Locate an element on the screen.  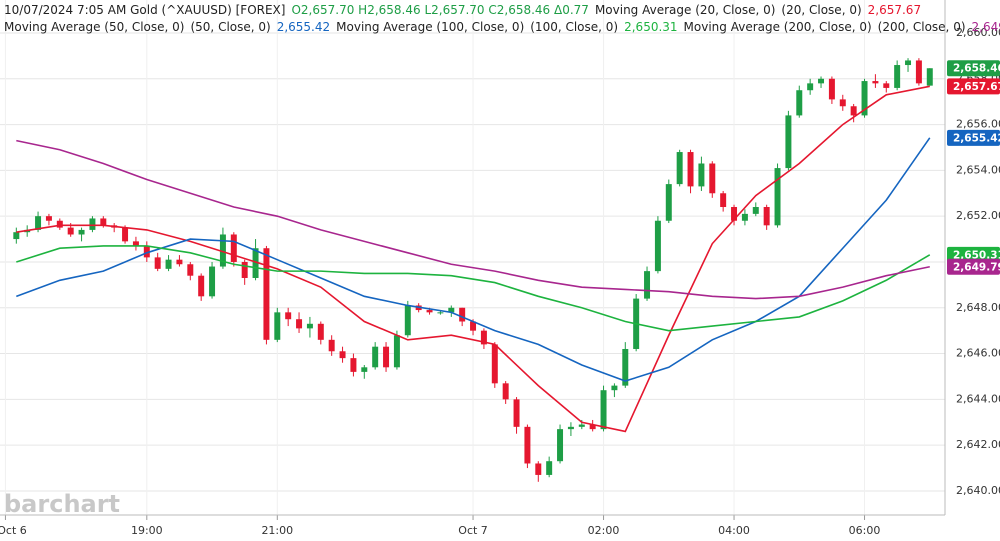
legend-params: (100, Close, 0) is located at coordinates (574, 27).